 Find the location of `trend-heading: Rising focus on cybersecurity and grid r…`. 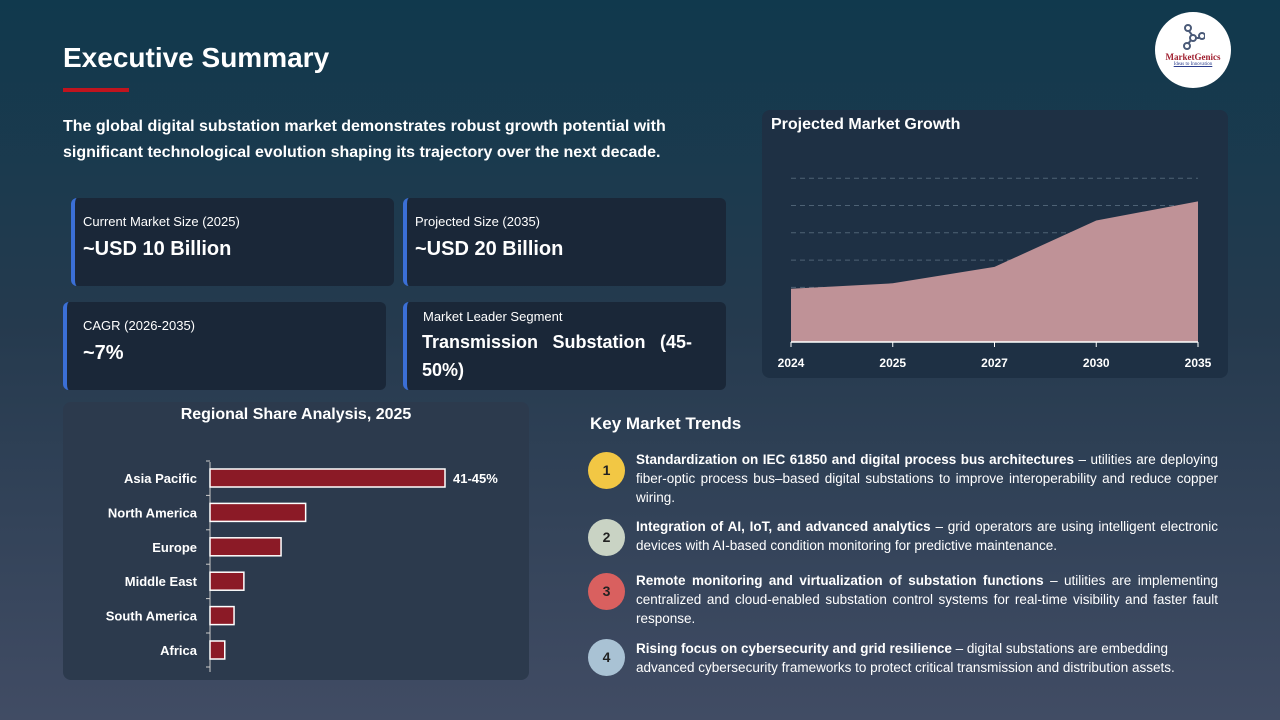

trend-heading: Rising focus on cybersecurity and grid r… is located at coordinates (794, 648).